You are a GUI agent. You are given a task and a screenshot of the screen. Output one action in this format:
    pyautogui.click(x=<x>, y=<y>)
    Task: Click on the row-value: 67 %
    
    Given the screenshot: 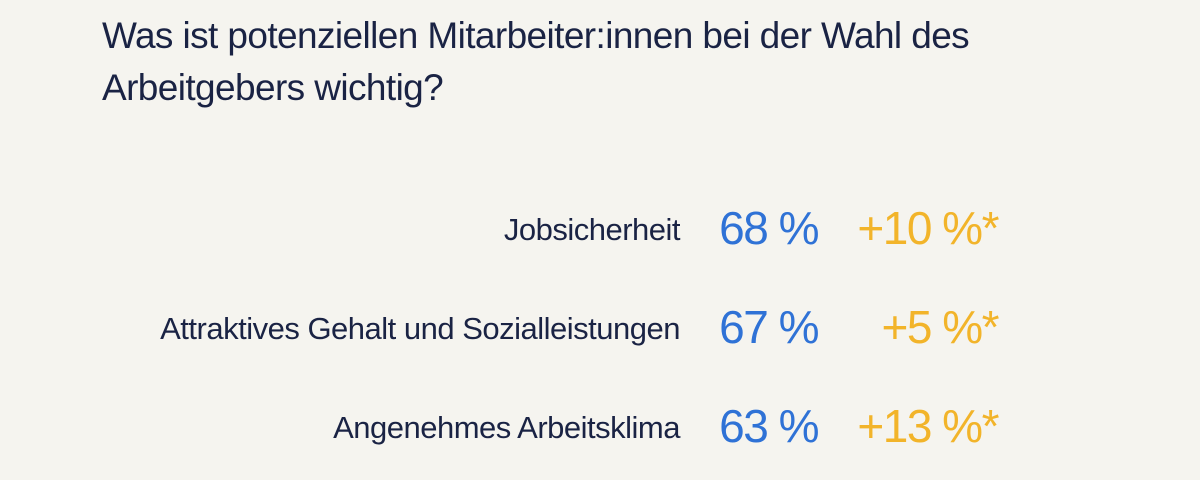 What is the action you would take?
    pyautogui.click(x=769, y=327)
    